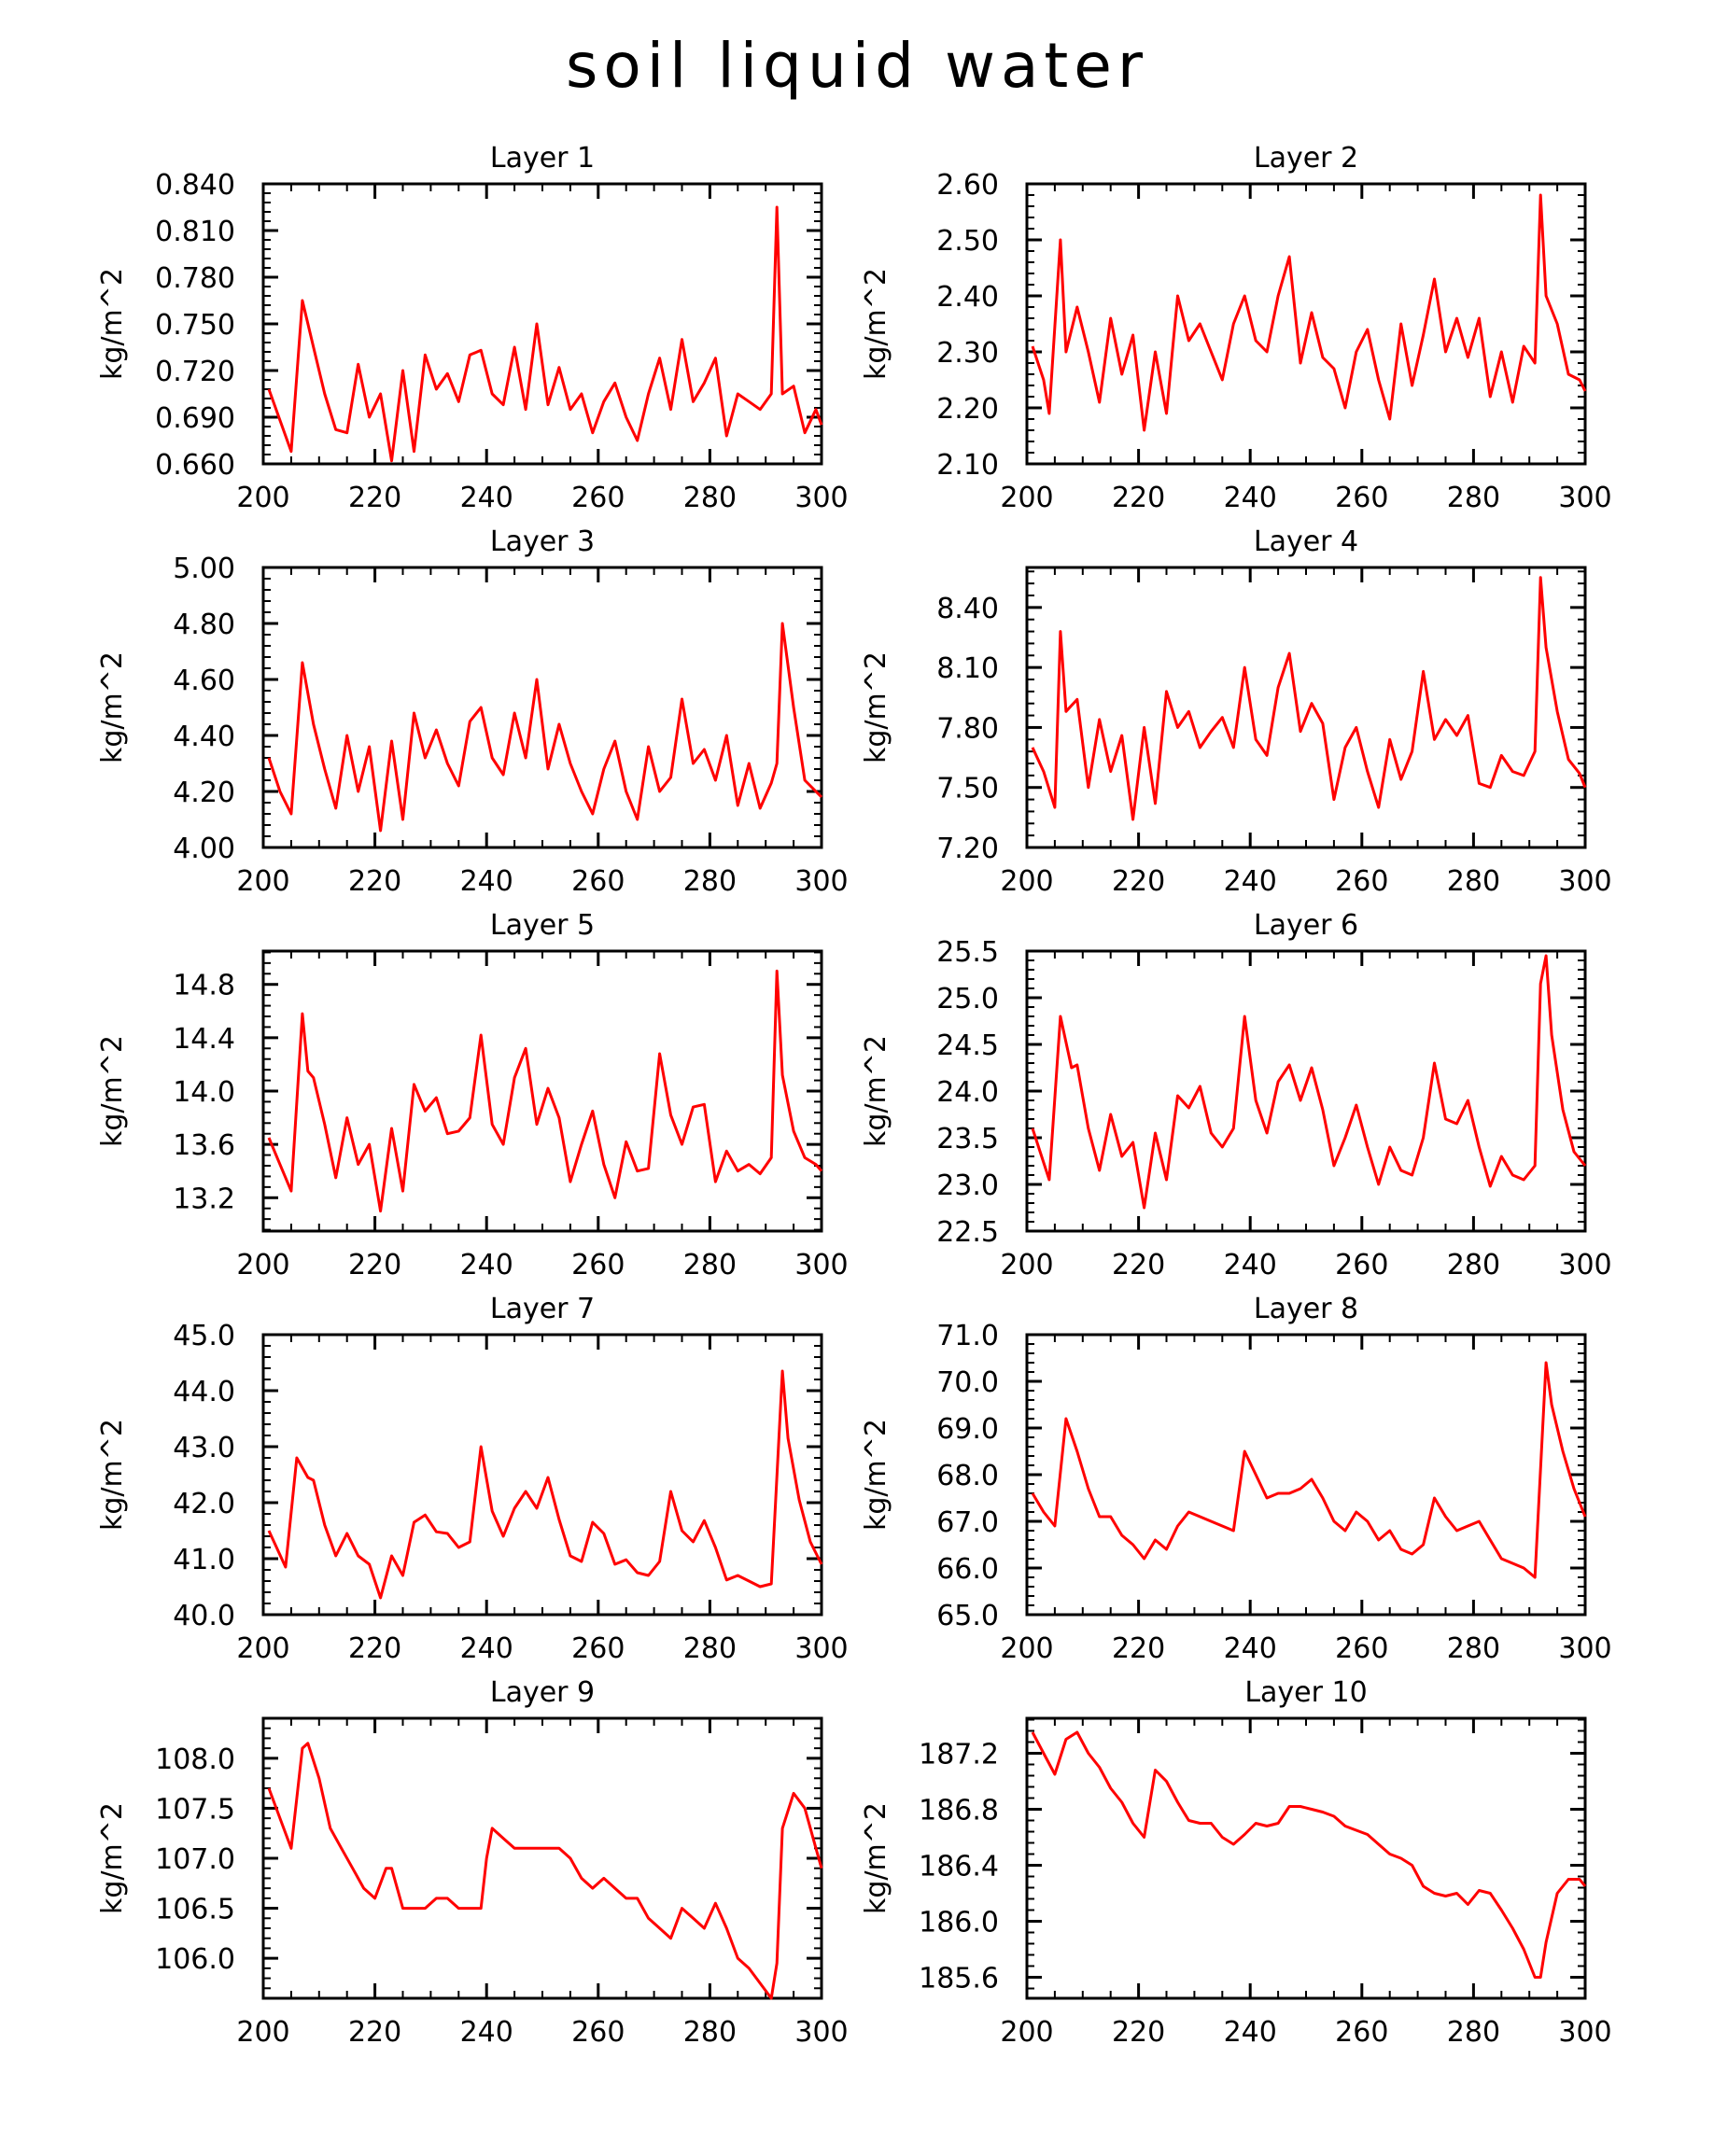  I want to click on y-tick-label: 0.780, so click(195, 278).